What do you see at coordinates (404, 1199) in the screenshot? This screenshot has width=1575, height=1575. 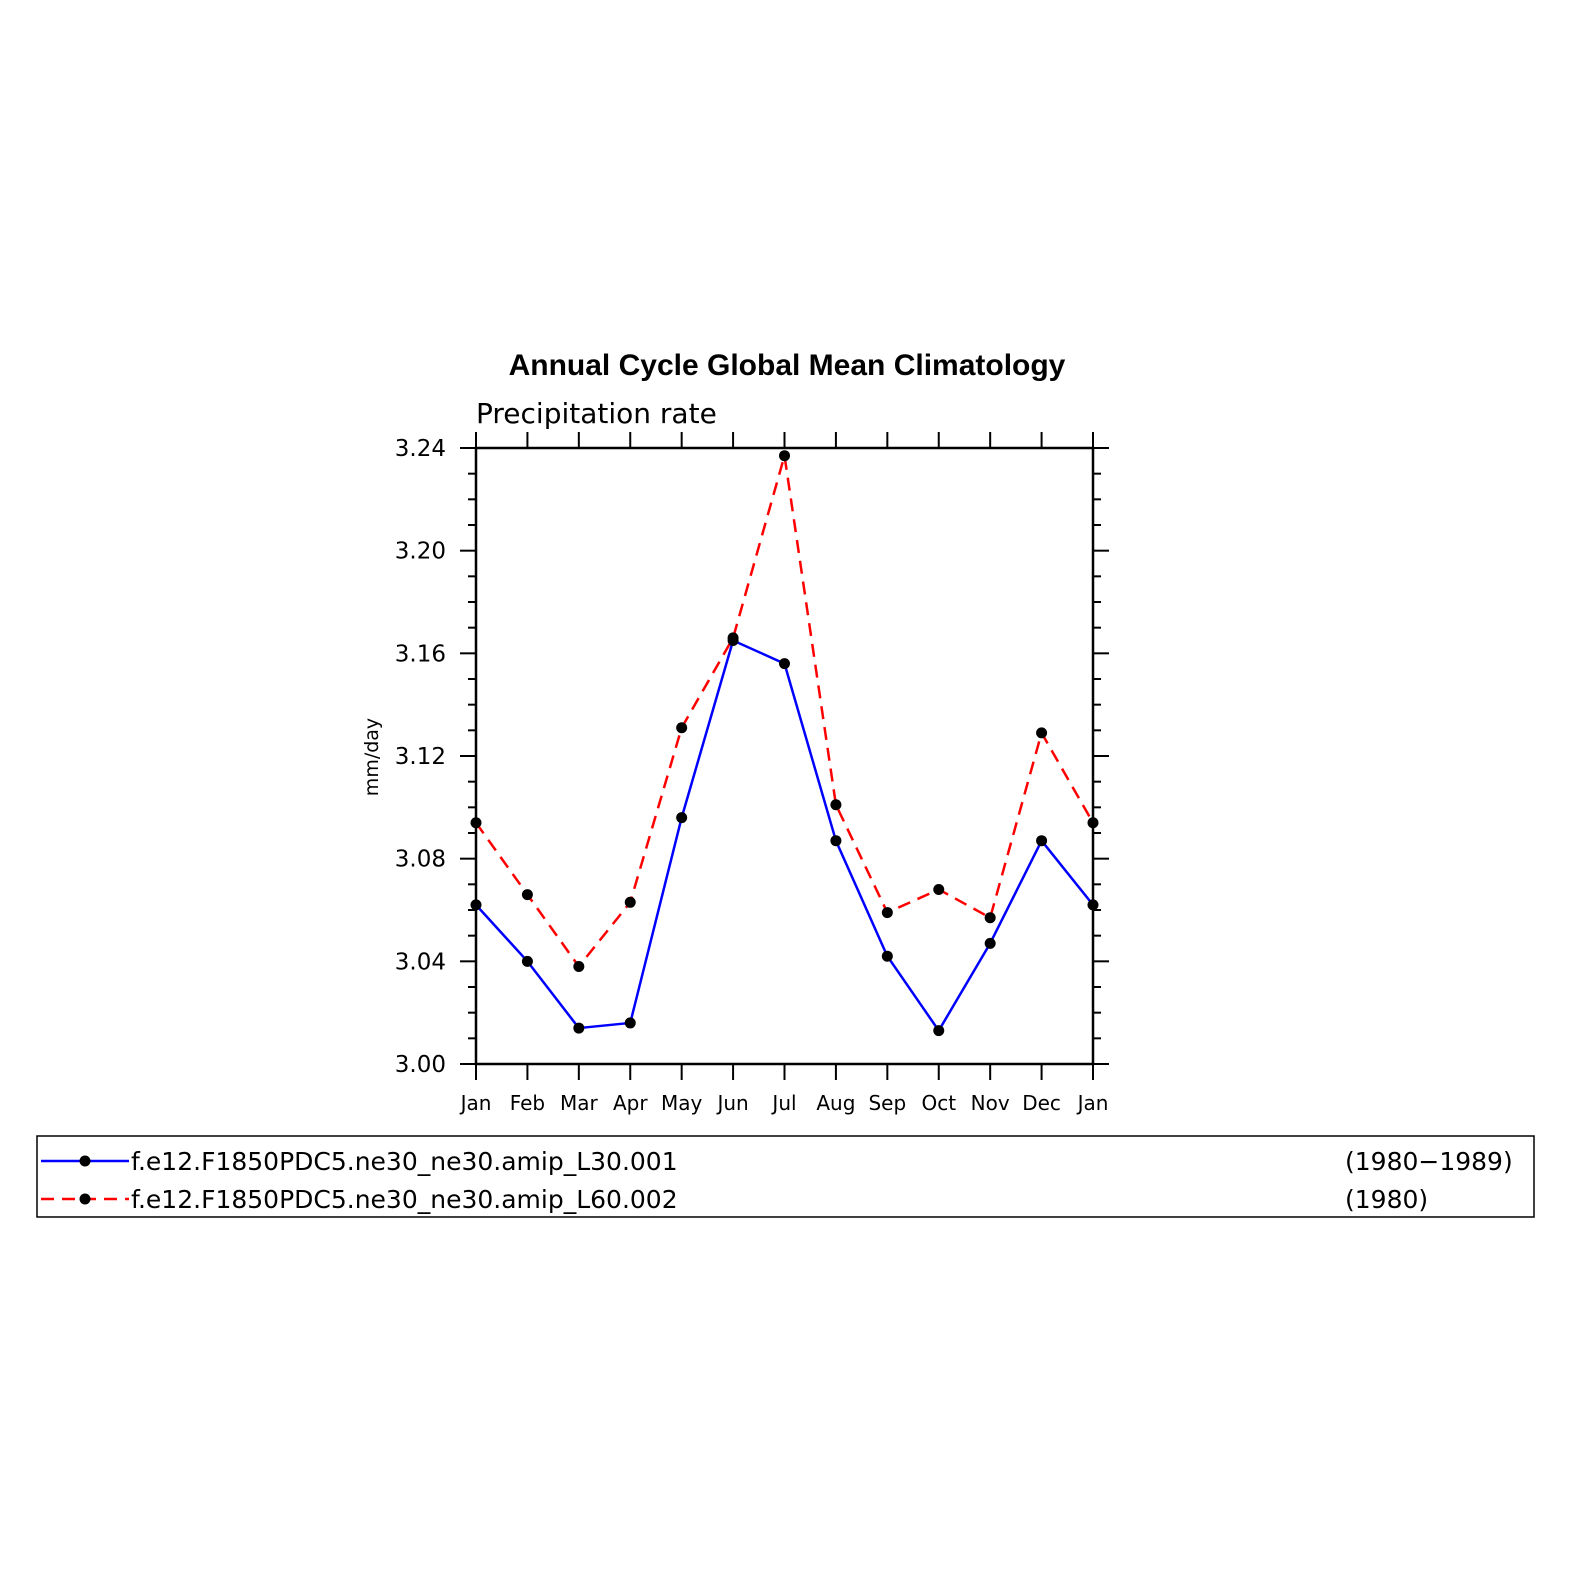 I see `legend-entry-label: f.e12.F1850PDC5.ne30_ne30.amip_L60.002` at bounding box center [404, 1199].